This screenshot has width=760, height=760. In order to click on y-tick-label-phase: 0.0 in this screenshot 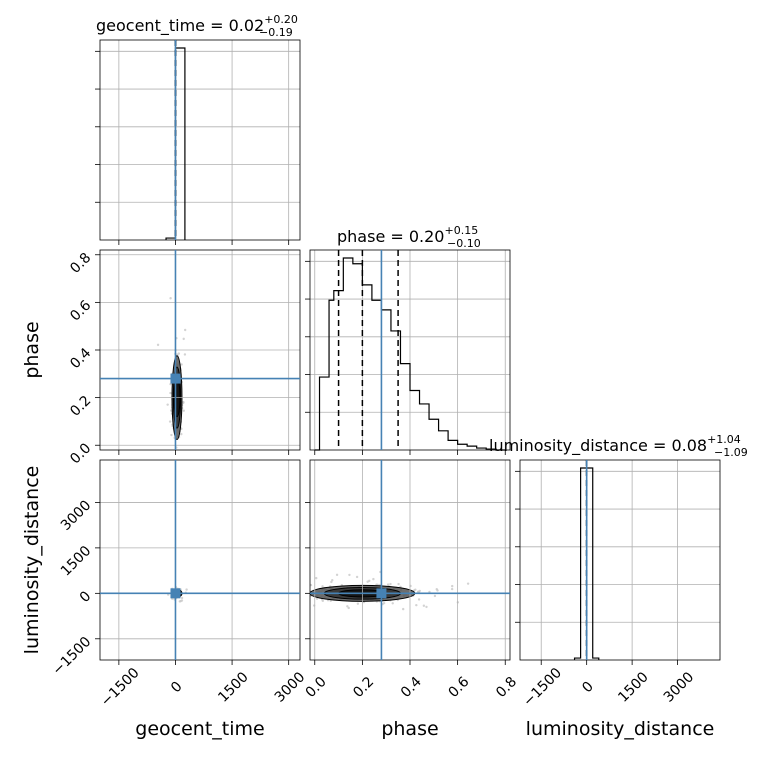, I will do `click(80, 453)`.